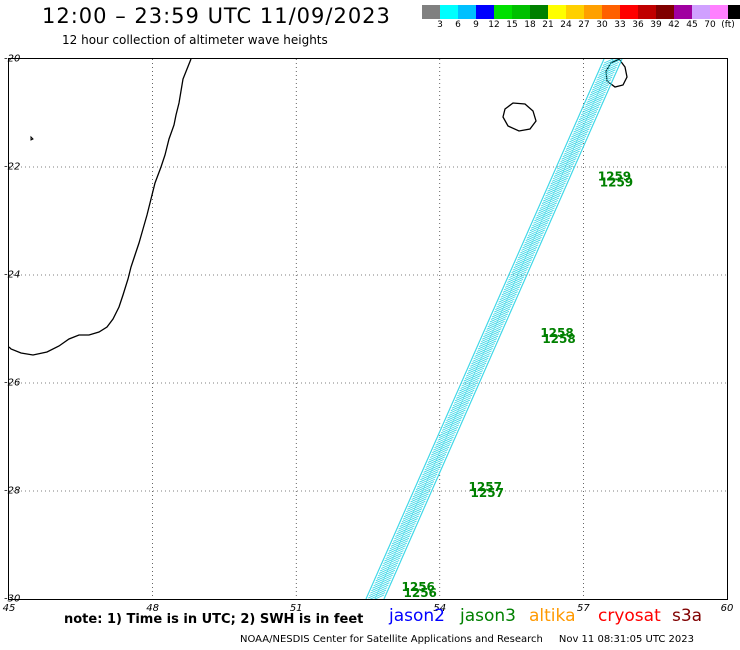 The image size is (740, 650). Describe the element at coordinates (584, 25) in the screenshot. I see `scale-label: 27` at that location.